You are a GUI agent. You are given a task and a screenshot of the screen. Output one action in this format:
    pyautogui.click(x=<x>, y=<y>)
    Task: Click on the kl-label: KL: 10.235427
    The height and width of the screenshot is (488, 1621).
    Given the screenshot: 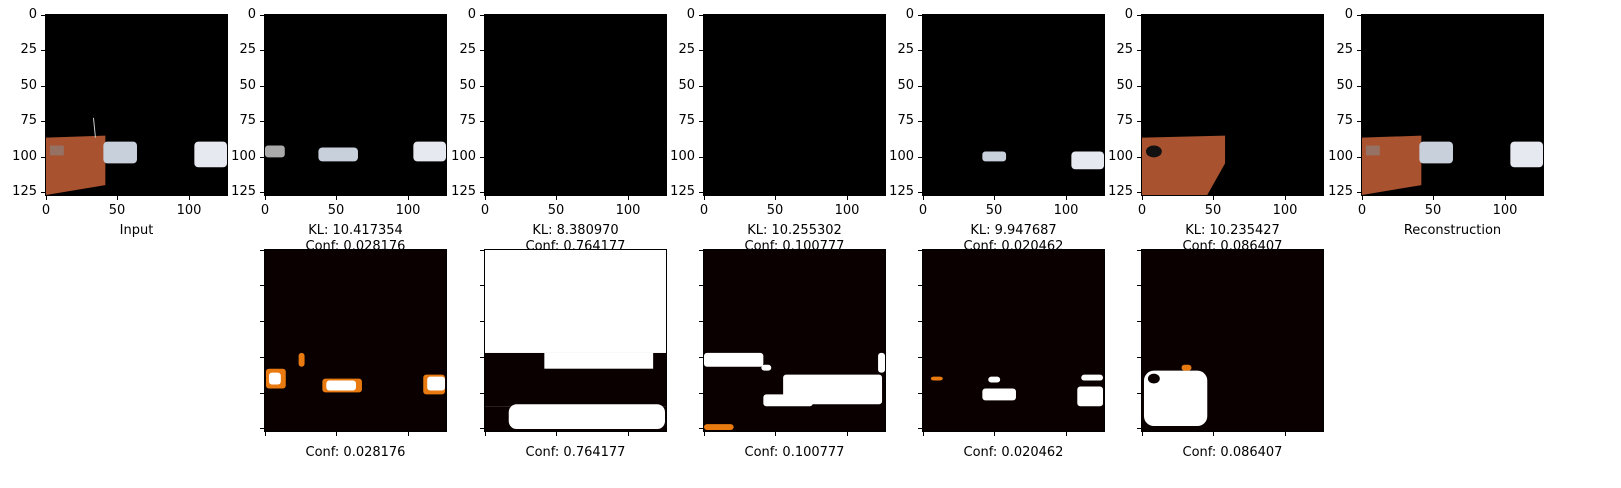 What is the action you would take?
    pyautogui.click(x=1232, y=230)
    